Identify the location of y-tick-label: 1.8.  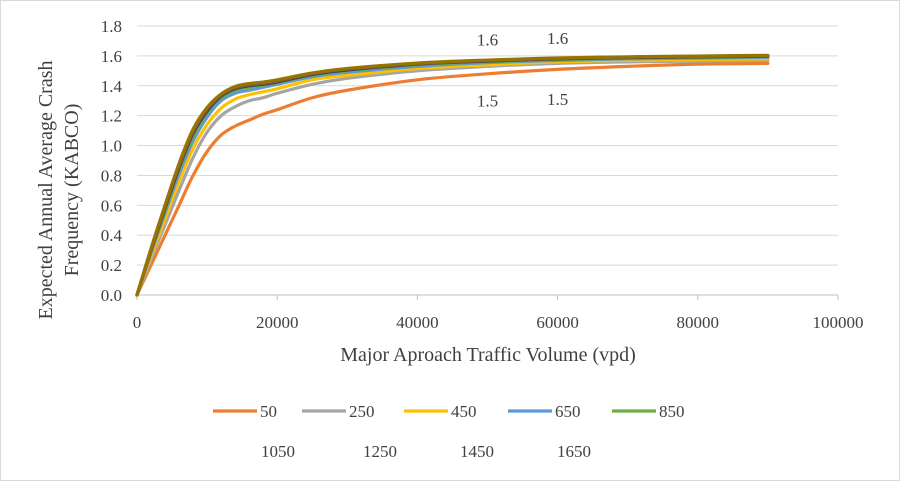
(111, 26).